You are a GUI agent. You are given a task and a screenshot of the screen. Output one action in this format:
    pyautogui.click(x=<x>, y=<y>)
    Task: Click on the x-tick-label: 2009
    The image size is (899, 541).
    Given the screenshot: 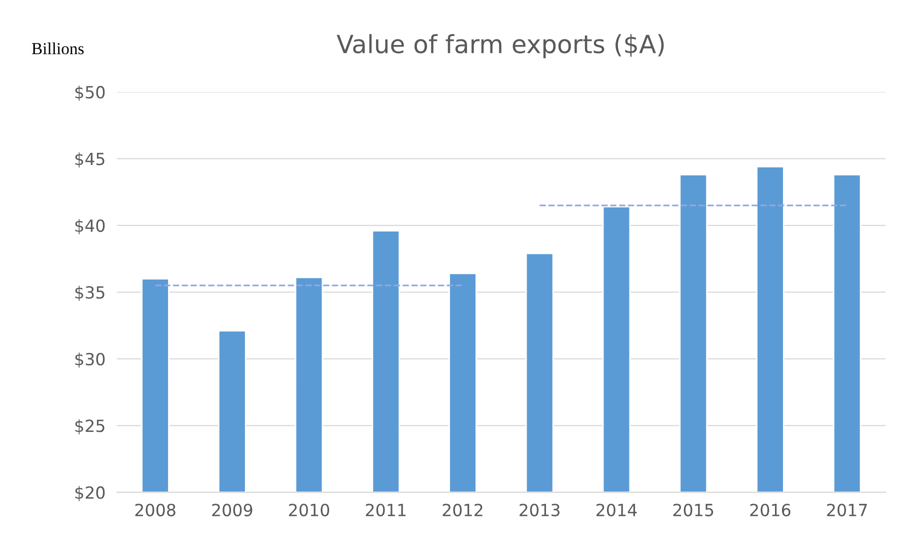 What is the action you would take?
    pyautogui.click(x=232, y=510)
    